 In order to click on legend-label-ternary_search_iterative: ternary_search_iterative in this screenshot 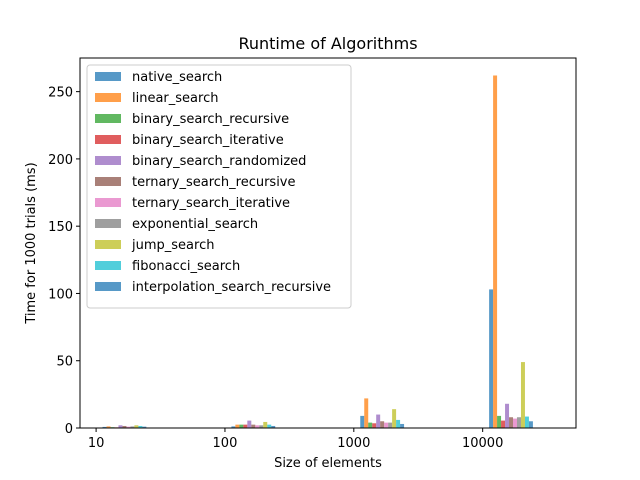, I will do `click(211, 203)`.